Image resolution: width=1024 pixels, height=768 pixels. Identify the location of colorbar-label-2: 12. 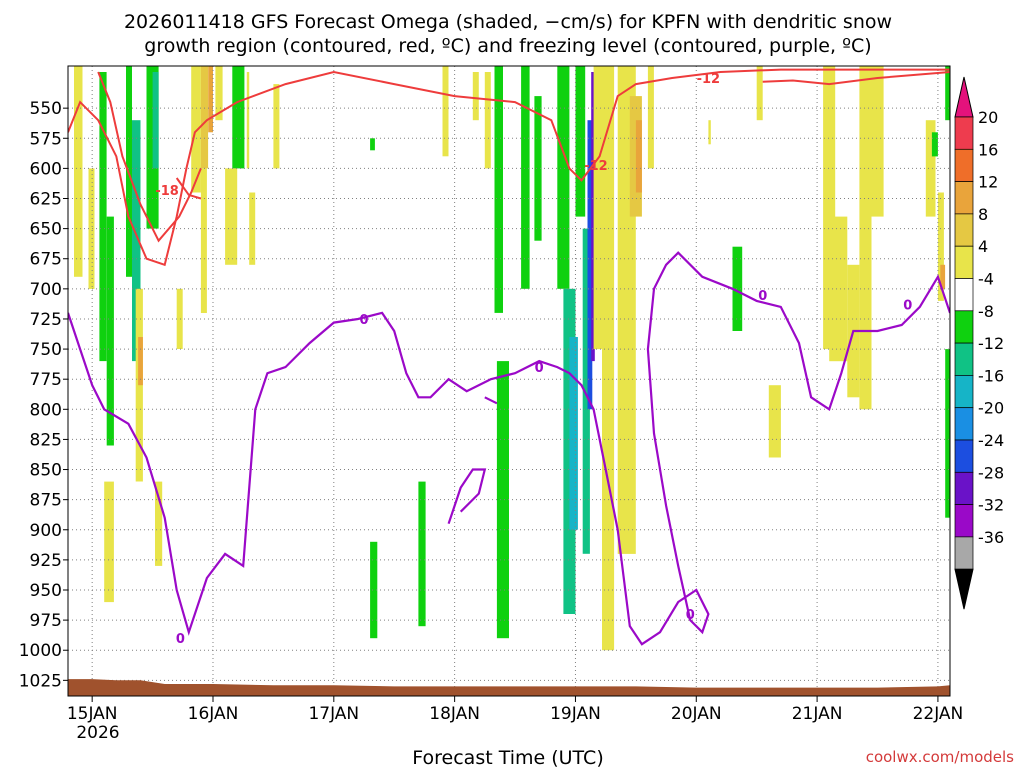
(988, 182).